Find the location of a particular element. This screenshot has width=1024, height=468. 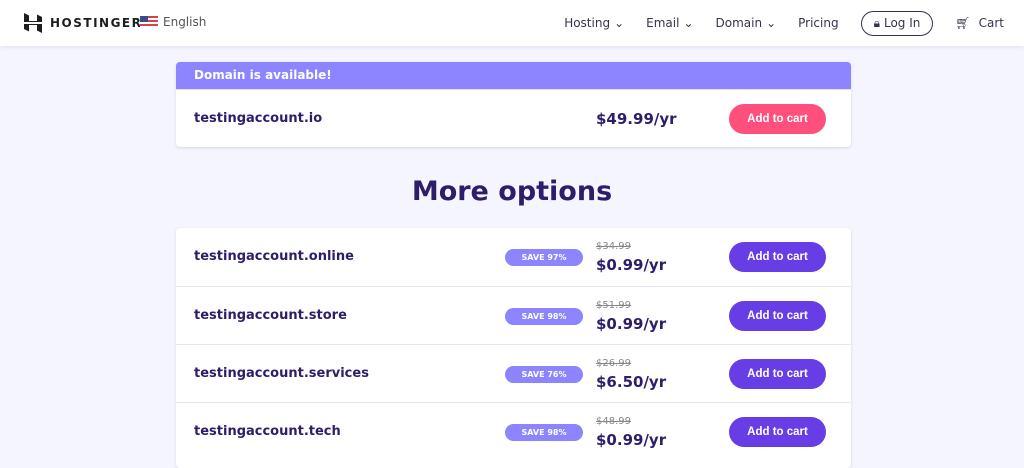

nav-label: Pricing is located at coordinates (818, 23).